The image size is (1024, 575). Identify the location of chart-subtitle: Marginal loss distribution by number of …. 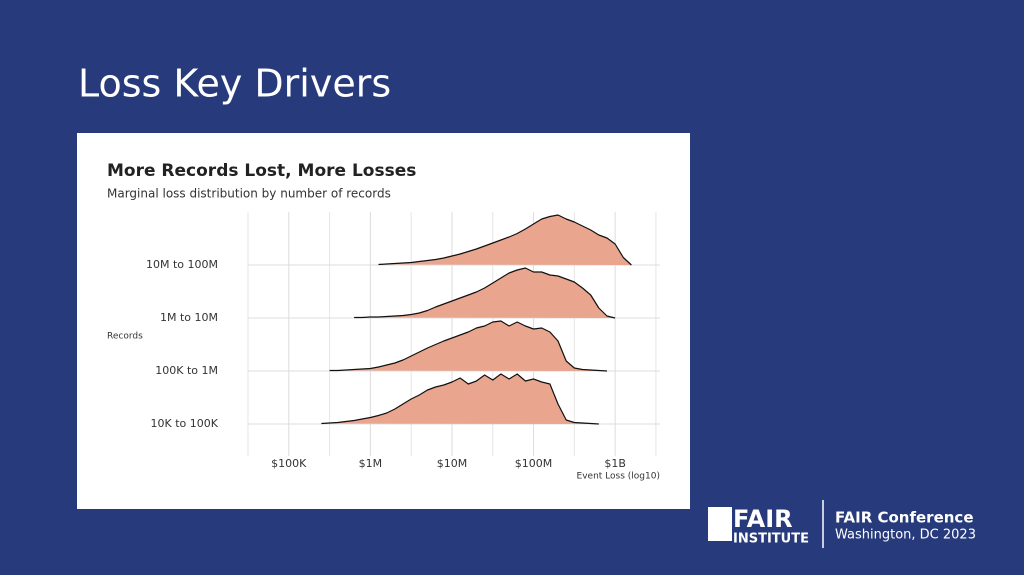
(249, 194).